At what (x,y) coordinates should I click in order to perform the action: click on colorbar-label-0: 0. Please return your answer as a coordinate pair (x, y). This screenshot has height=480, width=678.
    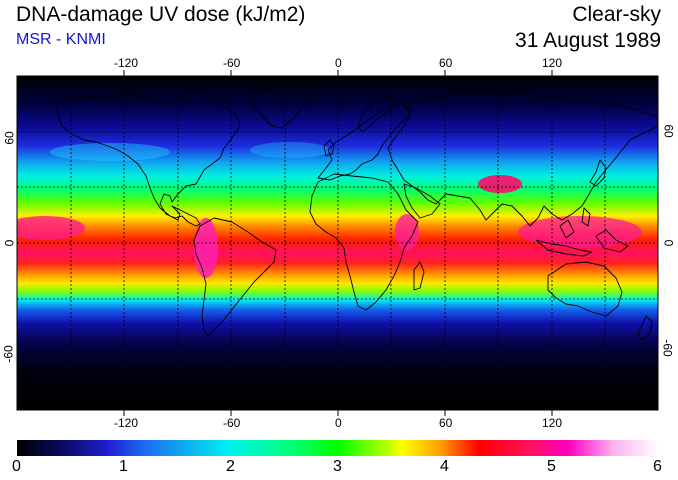
    Looking at the image, I should click on (16, 466).